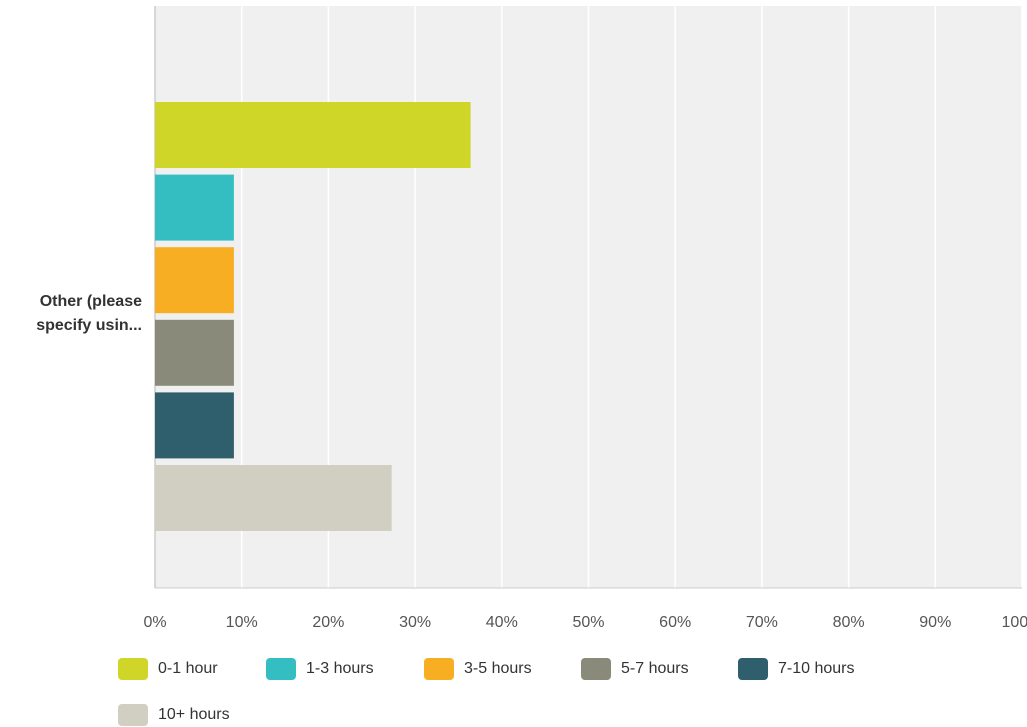 The image size is (1027, 727). I want to click on legend-label: 5-7 hours, so click(655, 668).